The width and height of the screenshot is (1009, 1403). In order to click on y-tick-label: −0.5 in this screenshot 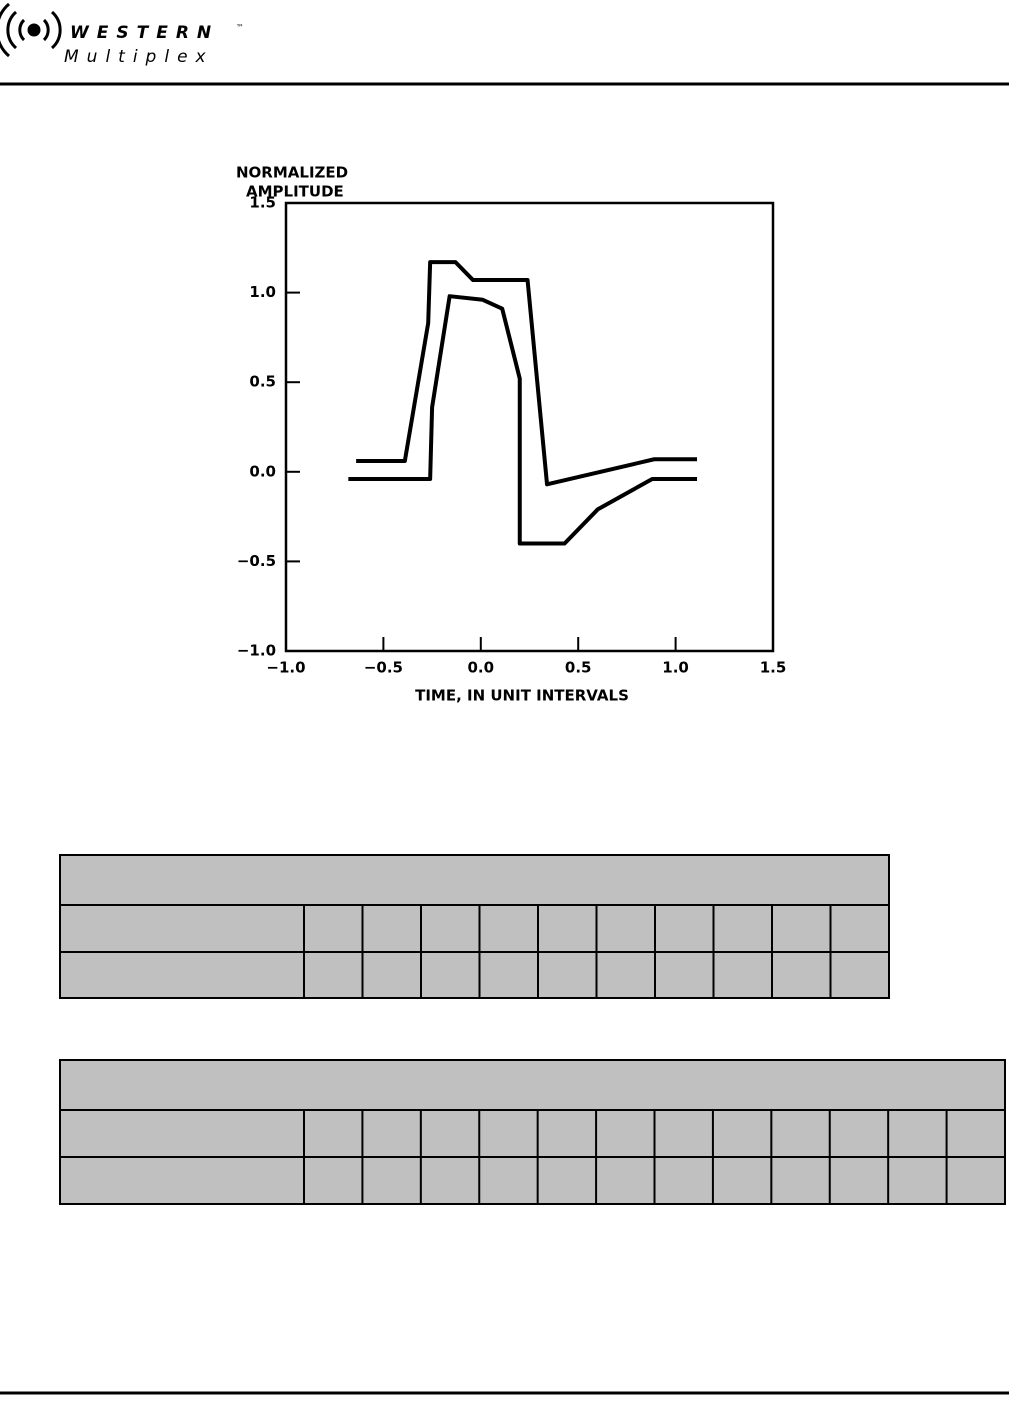, I will do `click(256, 561)`.